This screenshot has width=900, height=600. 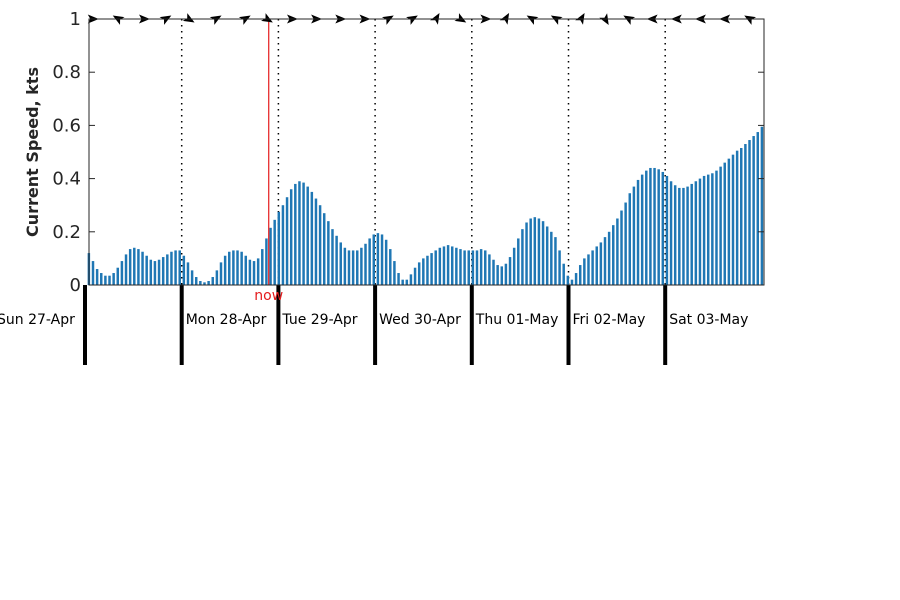 I want to click on day-label: Mon 28-Apr, so click(x=226, y=320).